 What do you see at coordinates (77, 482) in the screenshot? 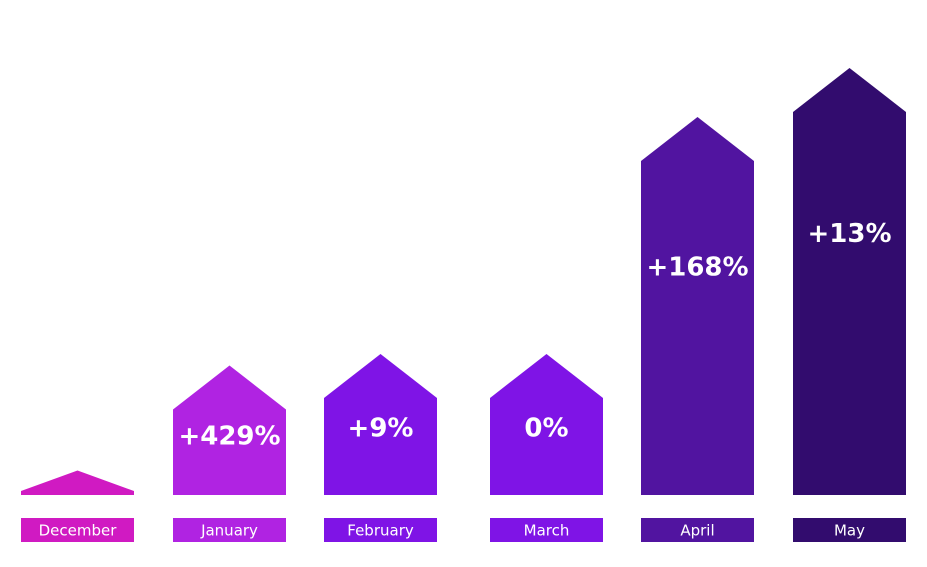
I see `bar-december` at bounding box center [77, 482].